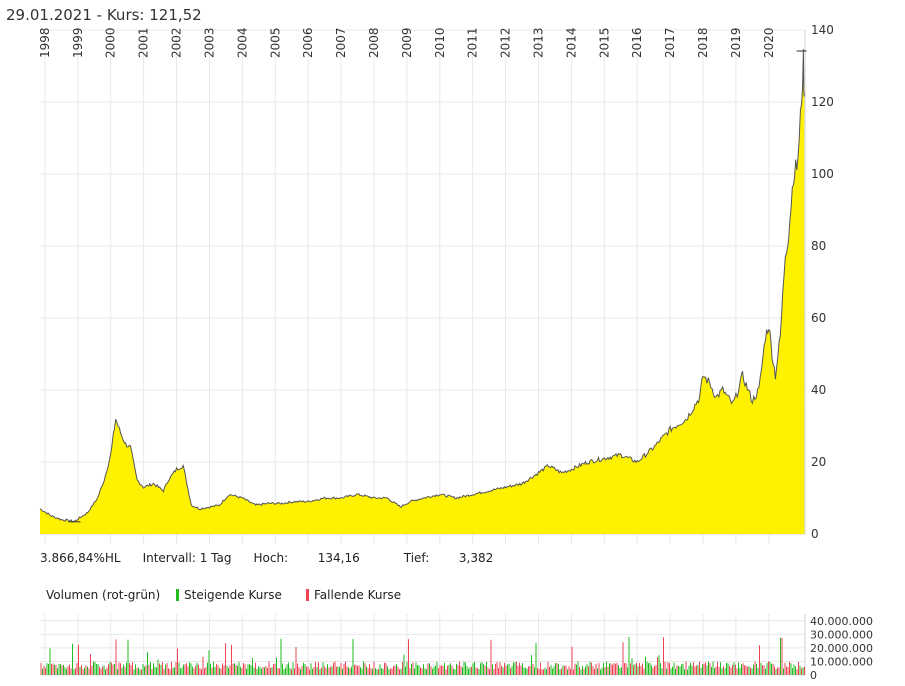 The height and width of the screenshot is (686, 905). What do you see at coordinates (476, 558) in the screenshot?
I see `low-value: 3,382` at bounding box center [476, 558].